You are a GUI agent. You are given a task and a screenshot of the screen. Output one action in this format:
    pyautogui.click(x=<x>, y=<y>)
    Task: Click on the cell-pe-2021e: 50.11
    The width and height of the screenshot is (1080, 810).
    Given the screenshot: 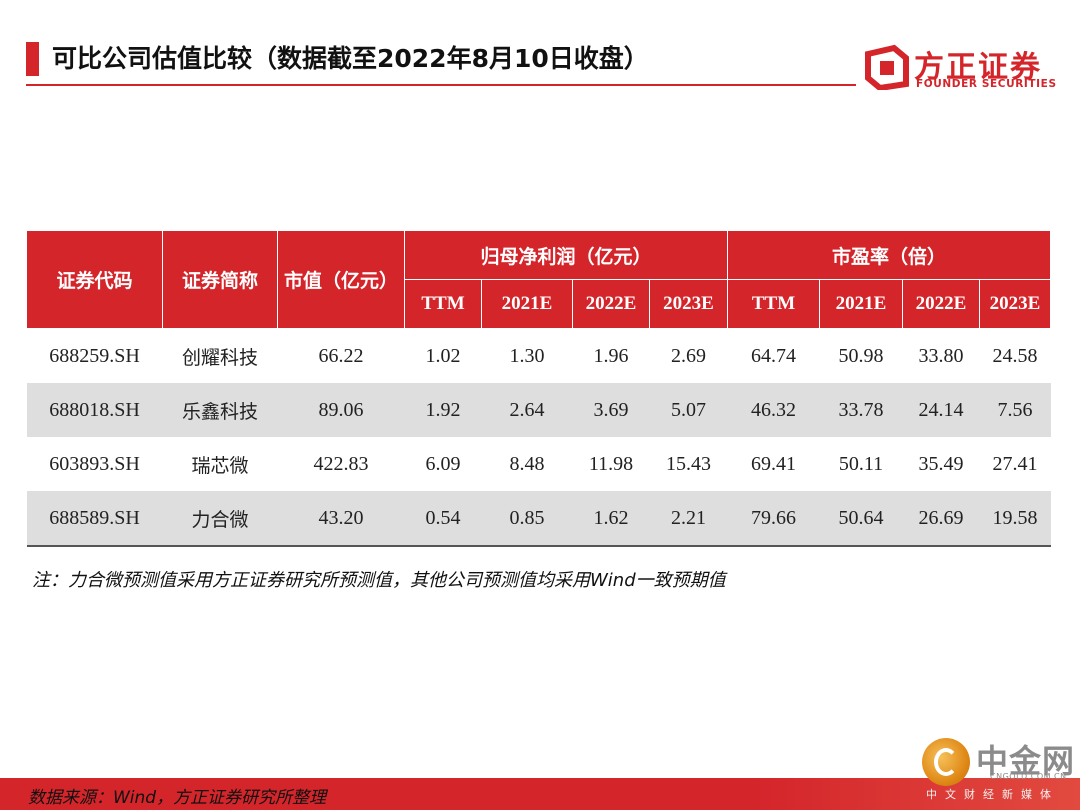 What is the action you would take?
    pyautogui.click(x=861, y=463)
    